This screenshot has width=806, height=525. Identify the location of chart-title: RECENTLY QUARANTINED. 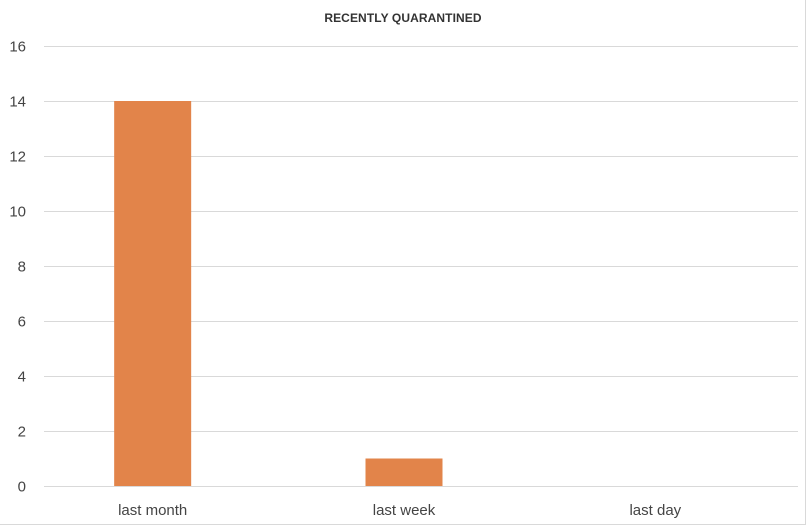
(403, 18).